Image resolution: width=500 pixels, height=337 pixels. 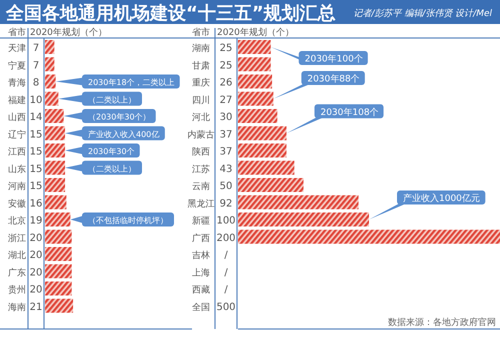 What do you see at coordinates (226, 100) in the screenshot?
I see `data-label: 27` at bounding box center [226, 100].